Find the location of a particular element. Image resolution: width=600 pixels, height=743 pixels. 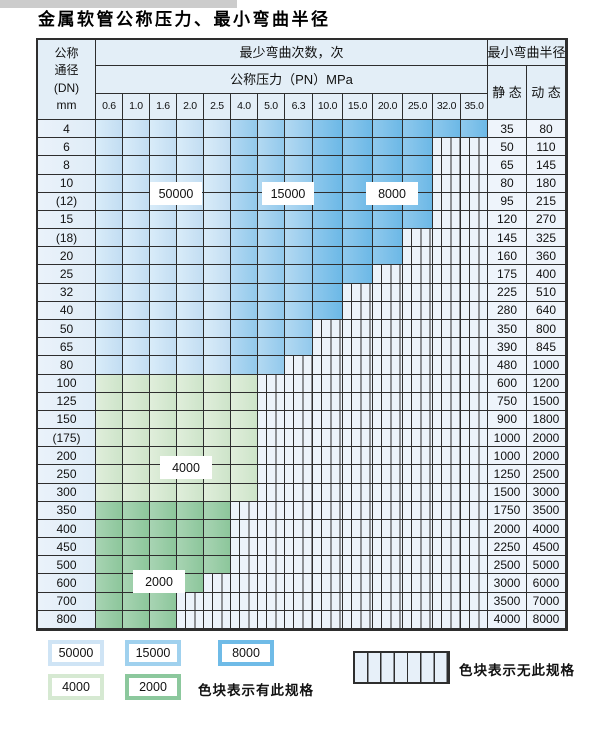

dynamic-radius-cell: 360 is located at coordinates (546, 256).